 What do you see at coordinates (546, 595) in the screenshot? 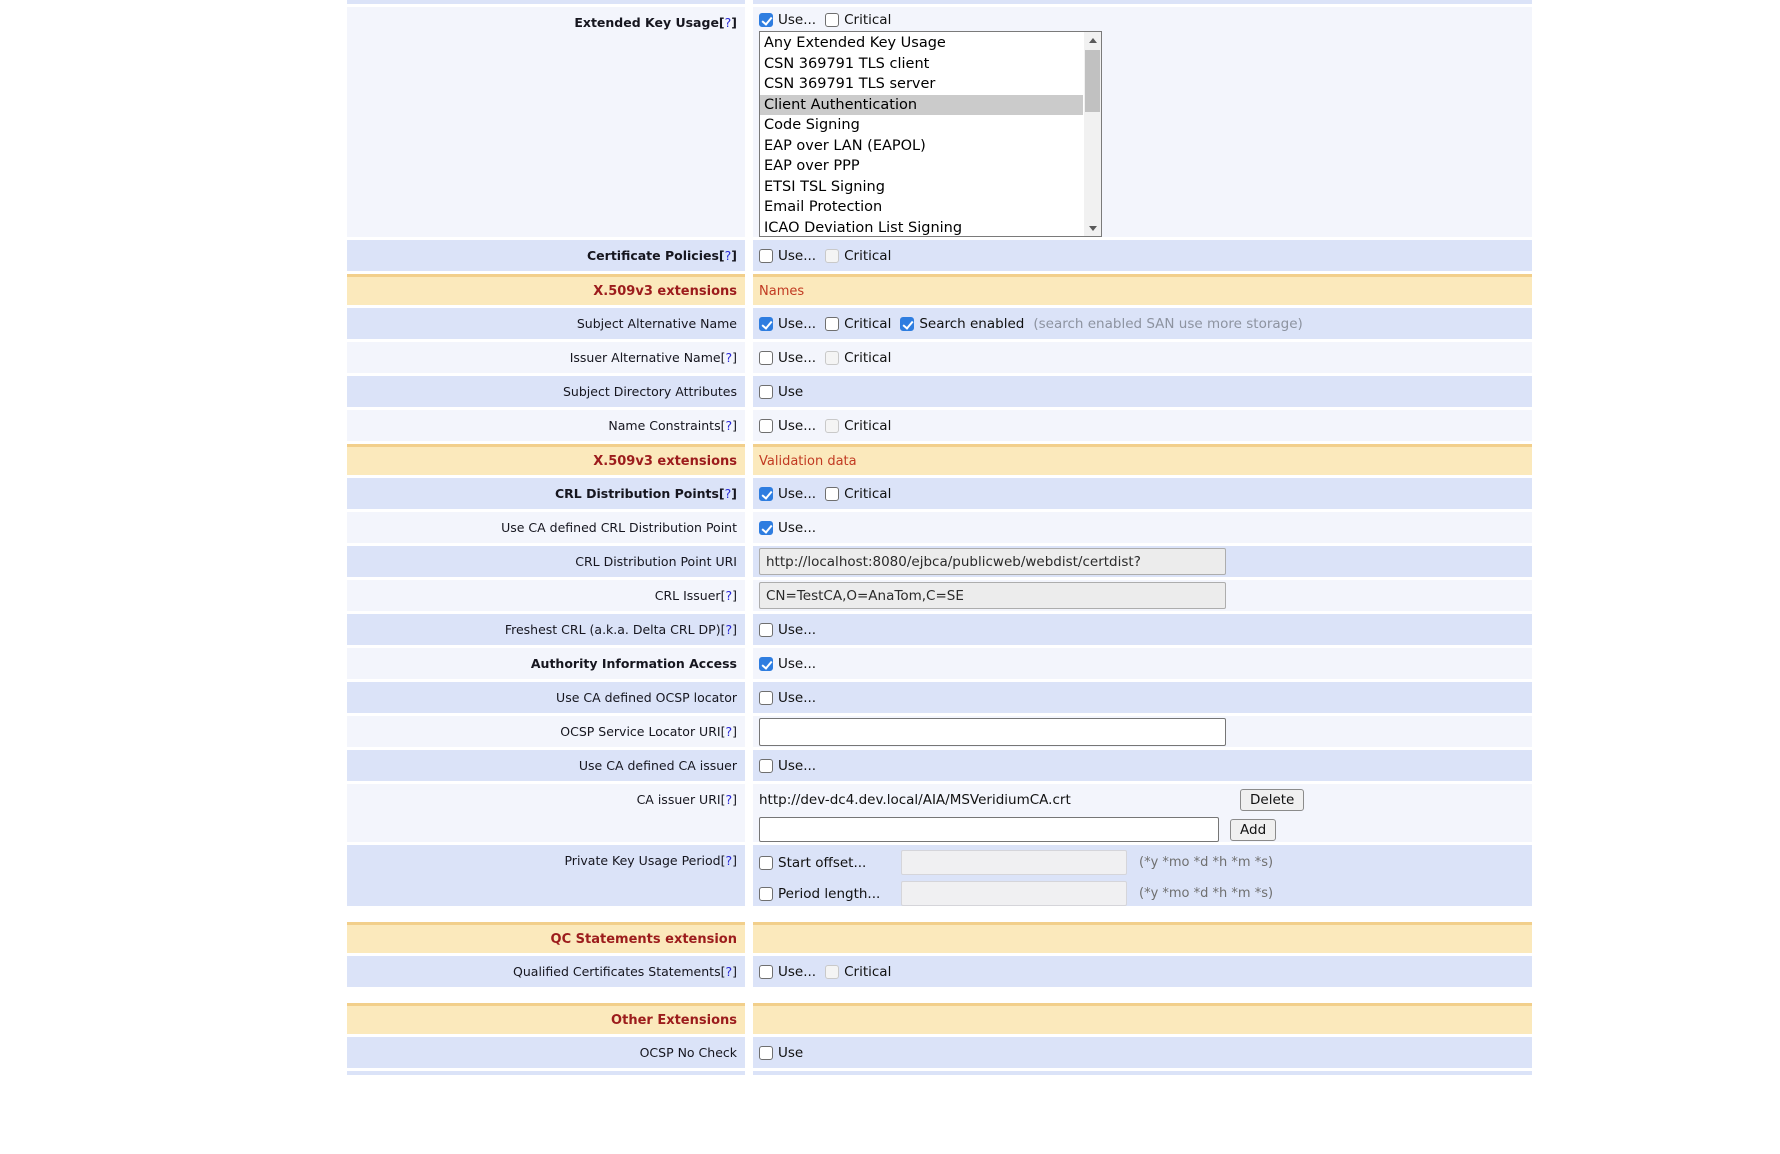
I see `row-label-crl-issuer: CRL Issuer[?]` at bounding box center [546, 595].